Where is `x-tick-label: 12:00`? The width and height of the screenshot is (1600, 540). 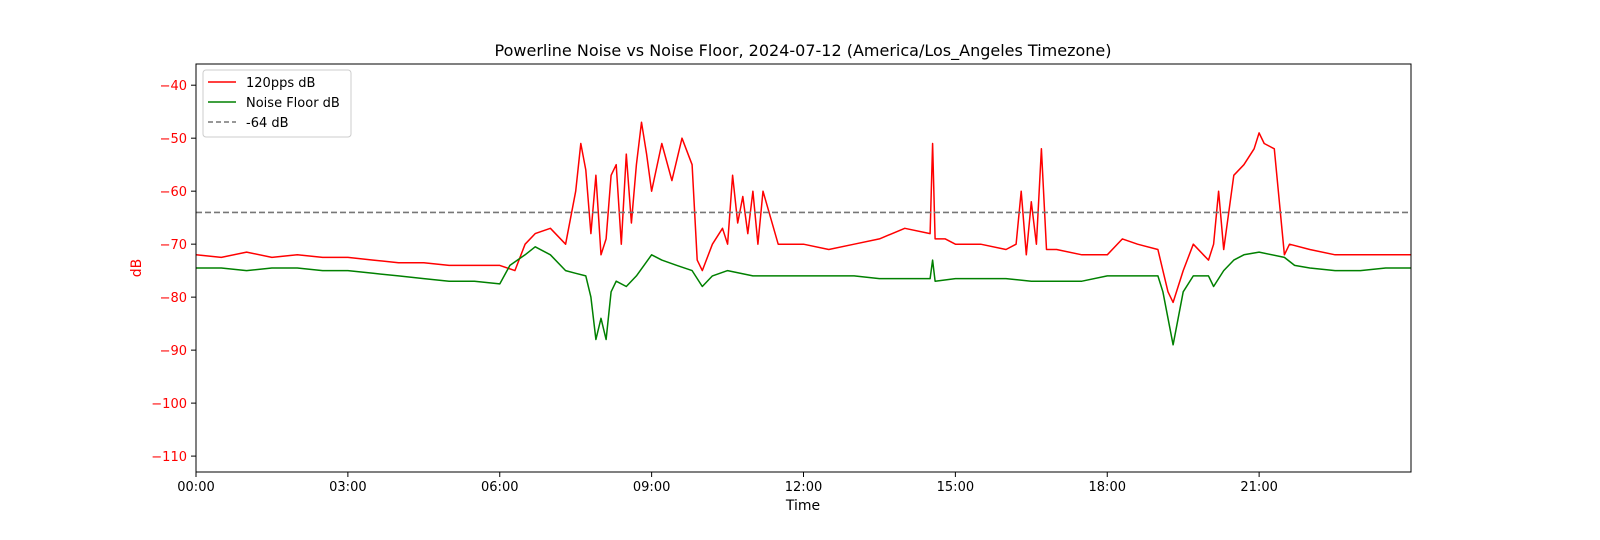 x-tick-label: 12:00 is located at coordinates (803, 487).